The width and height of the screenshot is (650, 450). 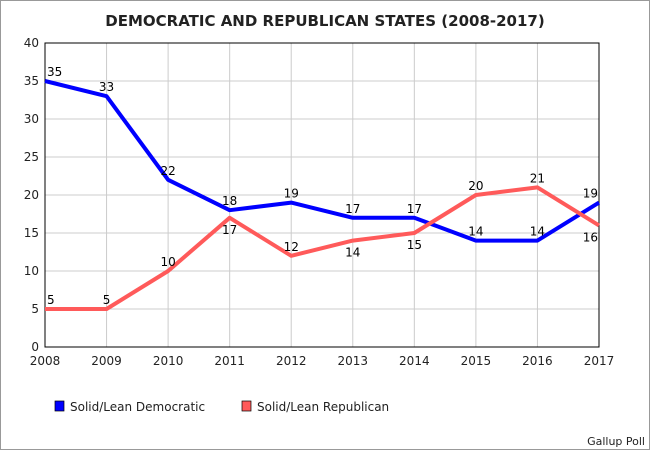 I want to click on x-tick-label: 2012, so click(x=291, y=361).